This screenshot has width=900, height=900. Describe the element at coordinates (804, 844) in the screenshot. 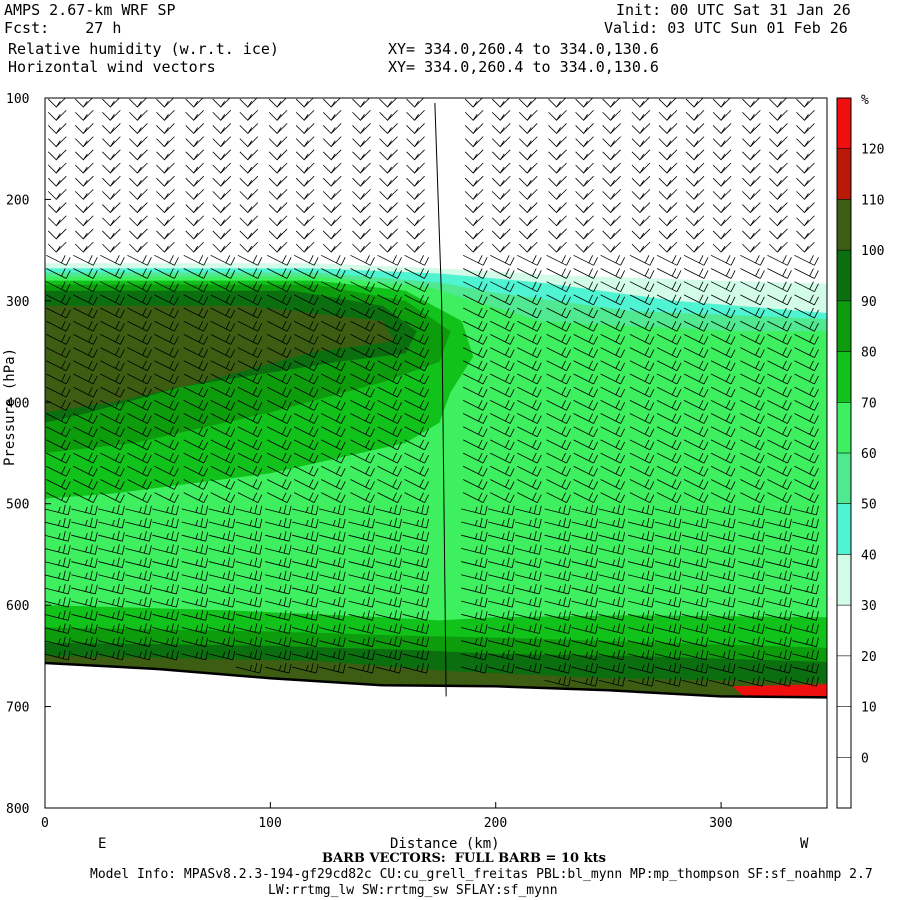

I see `x-end-label-right: W` at that location.